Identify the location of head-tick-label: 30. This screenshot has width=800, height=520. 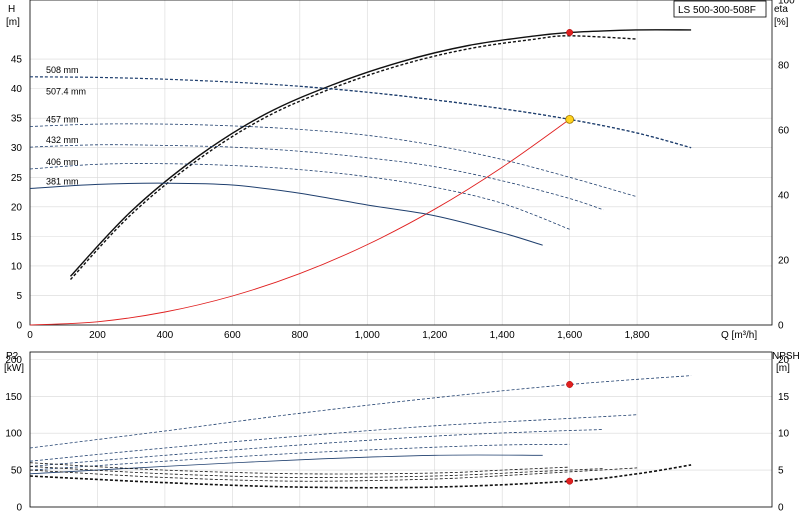
(17, 148).